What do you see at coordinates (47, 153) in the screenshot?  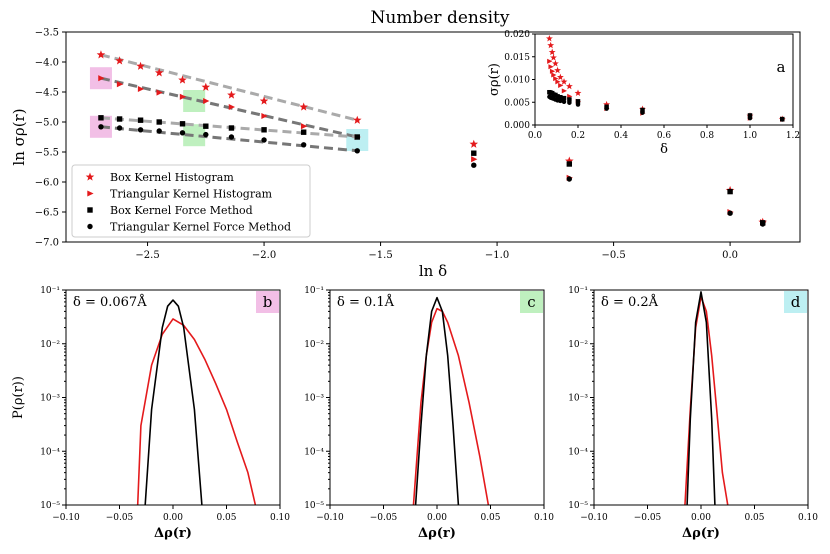 I see `y-tick-label: −5.5` at bounding box center [47, 153].